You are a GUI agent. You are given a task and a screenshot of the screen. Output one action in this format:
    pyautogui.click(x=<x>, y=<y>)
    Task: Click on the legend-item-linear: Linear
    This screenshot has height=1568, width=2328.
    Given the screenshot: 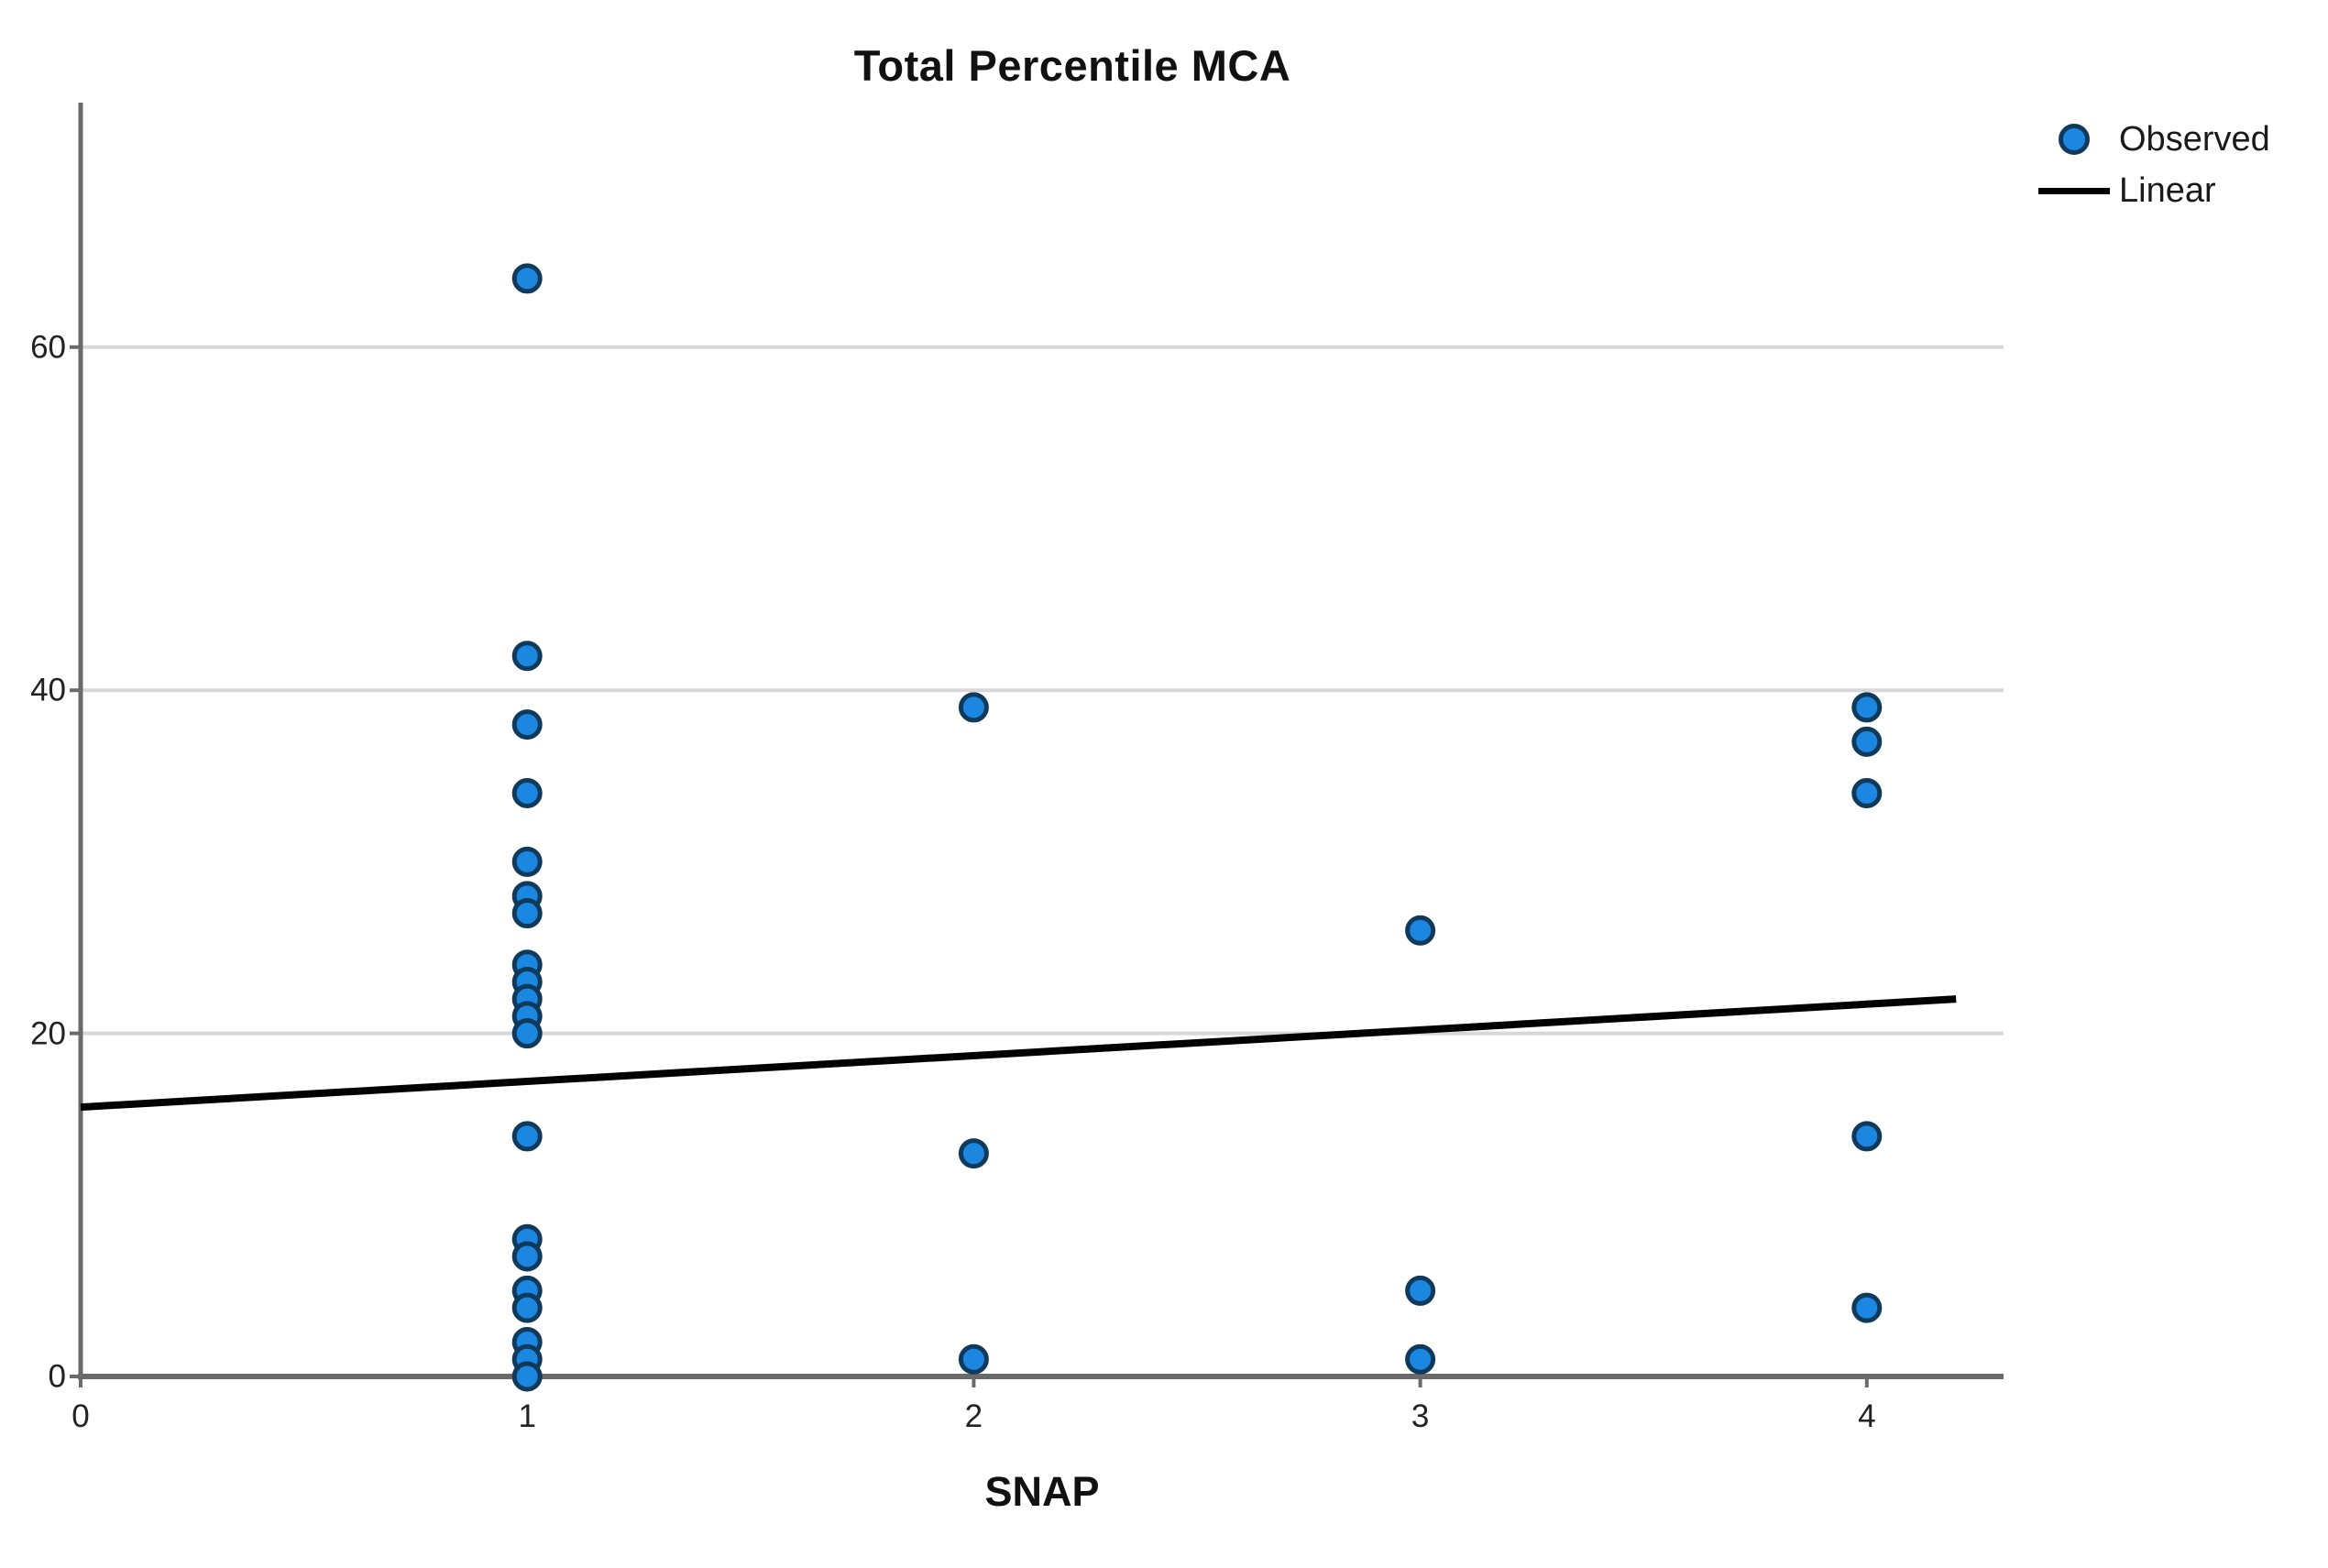 What is the action you would take?
    pyautogui.click(x=2153, y=191)
    